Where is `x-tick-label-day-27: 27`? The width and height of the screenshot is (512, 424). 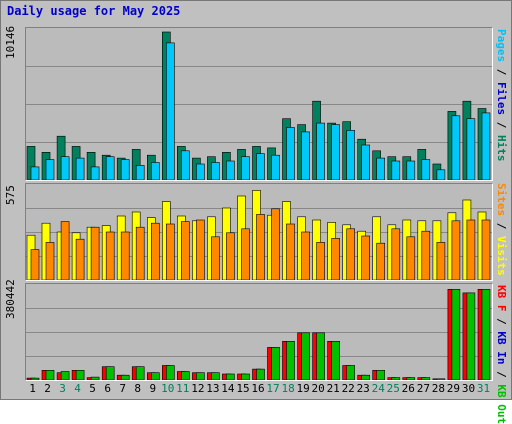
x-tick-label-day-27: 27 is located at coordinates (423, 388).